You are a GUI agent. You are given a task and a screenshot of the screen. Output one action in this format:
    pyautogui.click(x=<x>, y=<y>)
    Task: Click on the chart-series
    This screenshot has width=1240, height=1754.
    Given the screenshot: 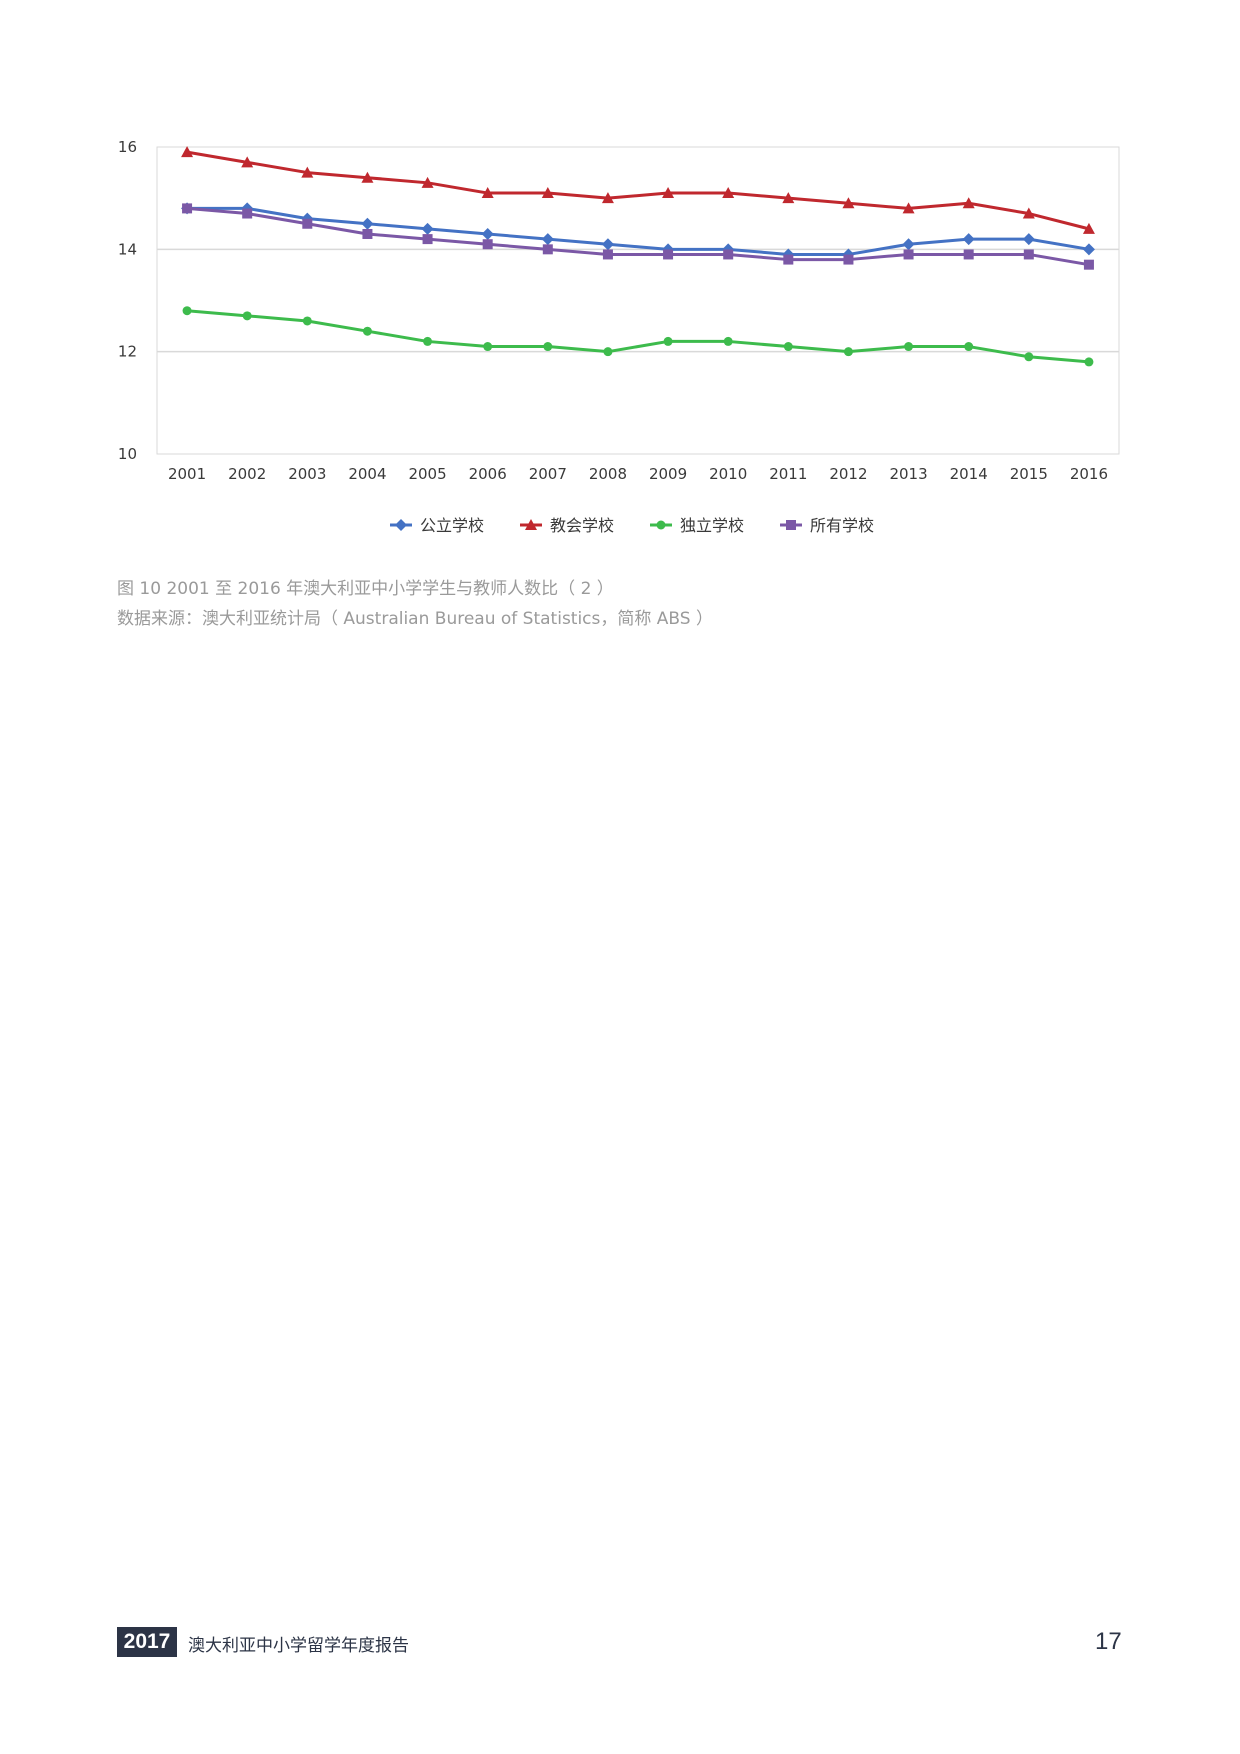 What is the action you would take?
    pyautogui.click(x=638, y=256)
    